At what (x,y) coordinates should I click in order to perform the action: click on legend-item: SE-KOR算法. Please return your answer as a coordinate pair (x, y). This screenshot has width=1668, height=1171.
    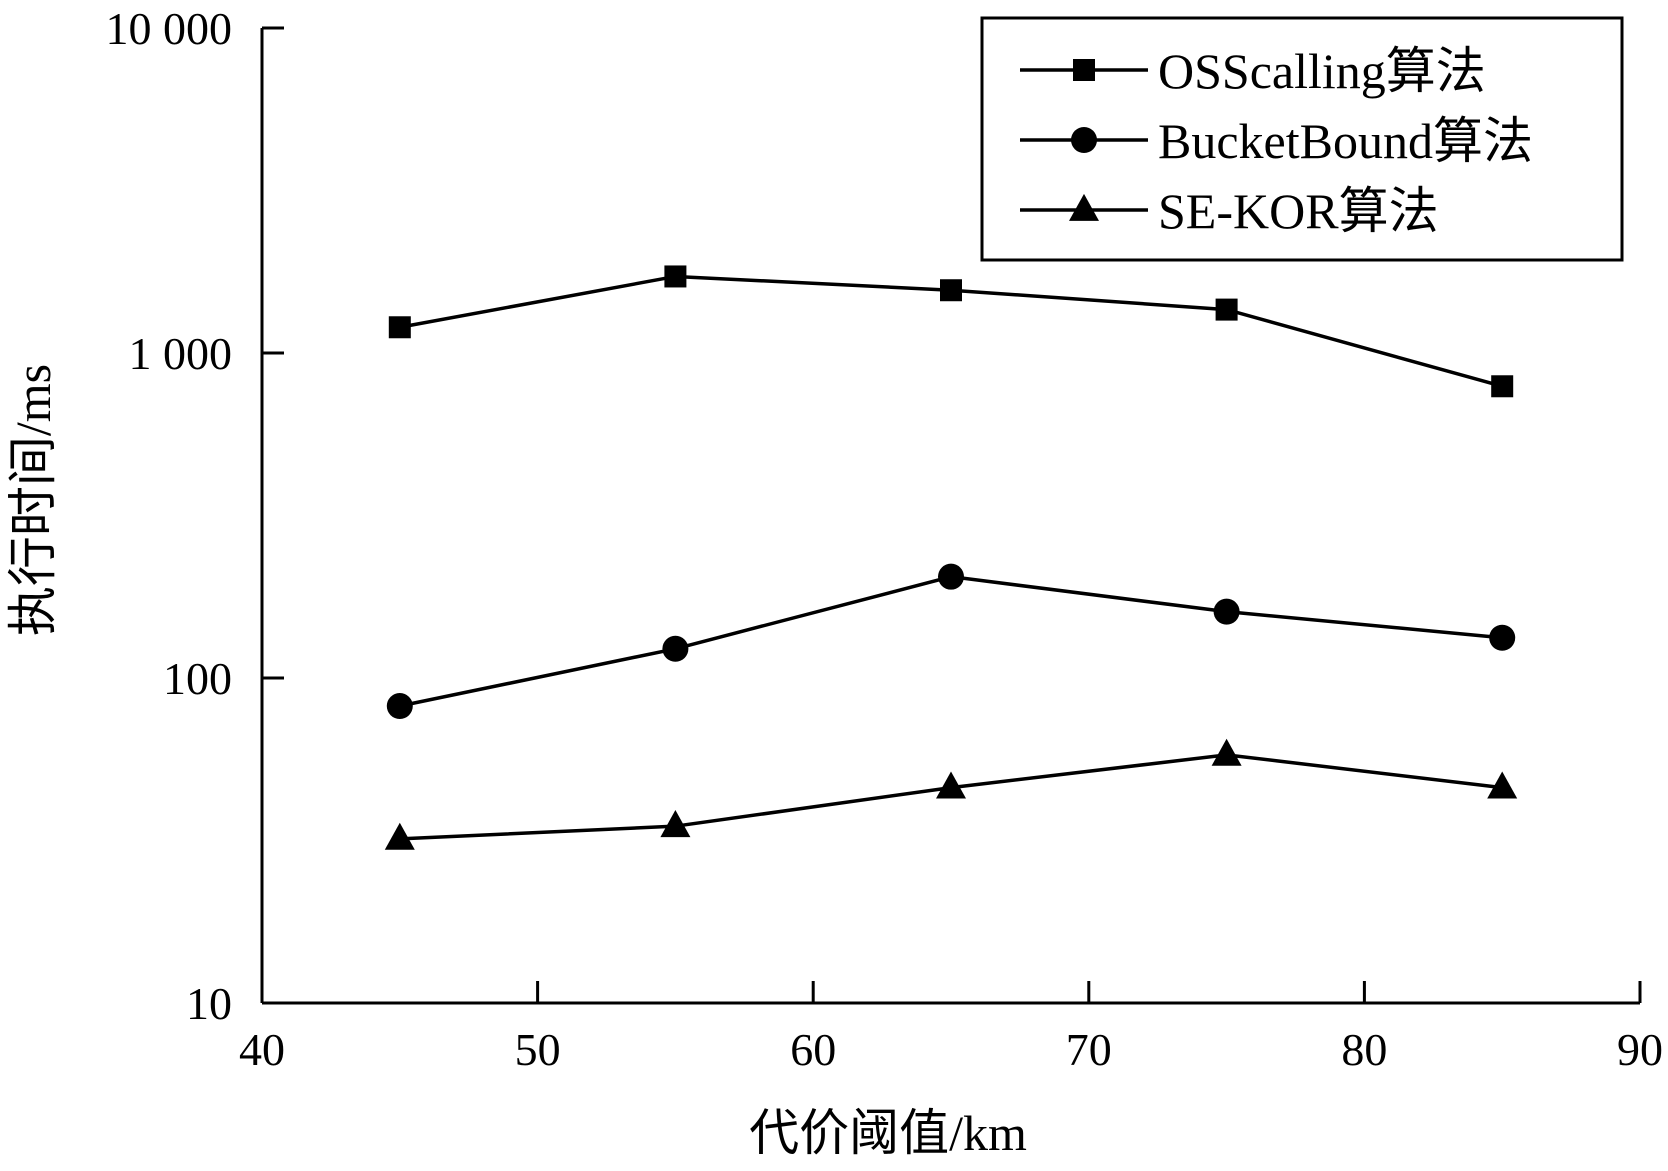
    Looking at the image, I should click on (1229, 211).